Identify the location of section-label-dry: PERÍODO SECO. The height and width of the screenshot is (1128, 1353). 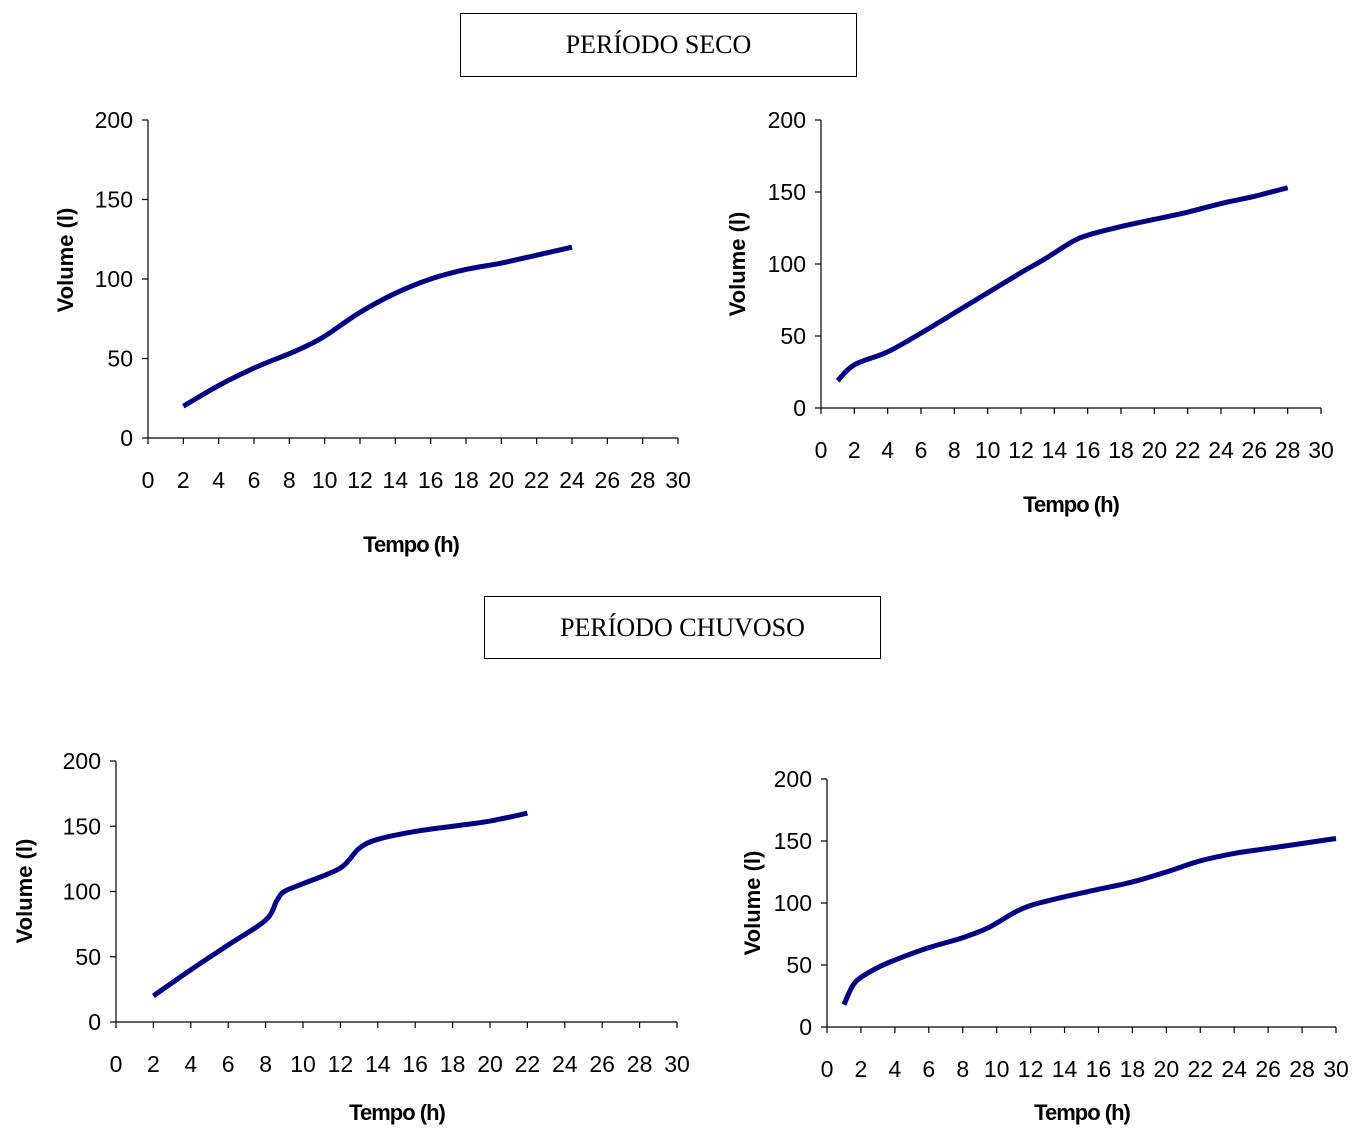
(658, 45).